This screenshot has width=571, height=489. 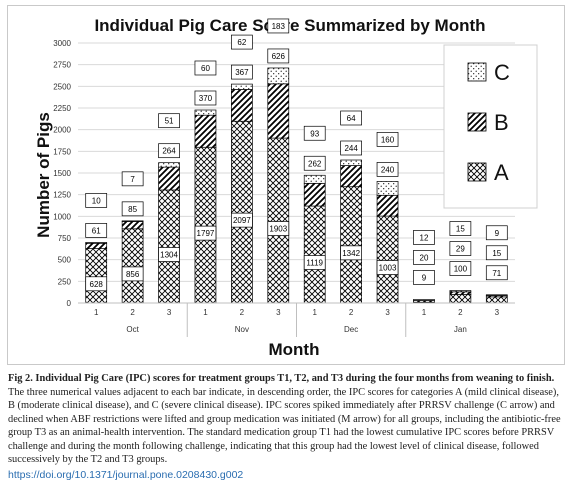 I want to click on data-label-b: 15, so click(x=496, y=253).